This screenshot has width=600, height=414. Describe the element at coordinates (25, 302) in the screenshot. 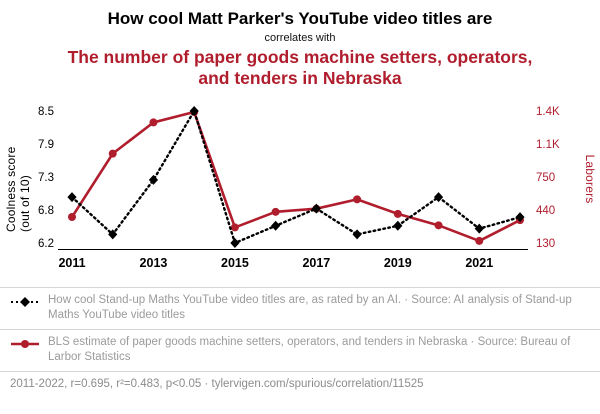

I see `dotted-diamond-series-icon` at that location.